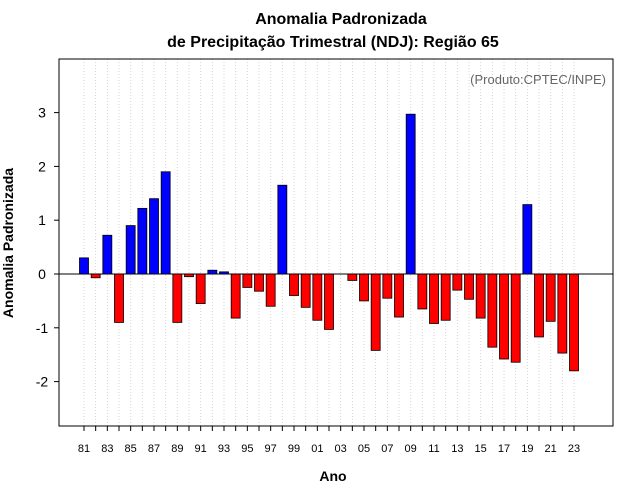  I want to click on x-tick-label: 05, so click(364, 449).